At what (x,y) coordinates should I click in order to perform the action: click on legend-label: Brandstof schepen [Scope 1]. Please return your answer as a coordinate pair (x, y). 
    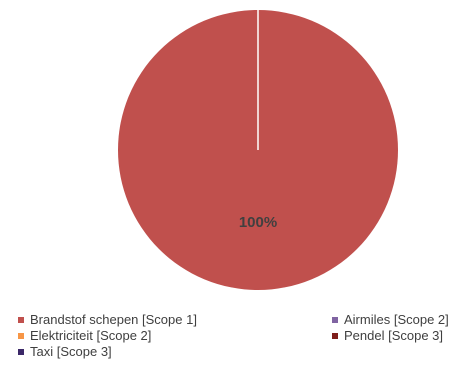
    Looking at the image, I should click on (113, 319).